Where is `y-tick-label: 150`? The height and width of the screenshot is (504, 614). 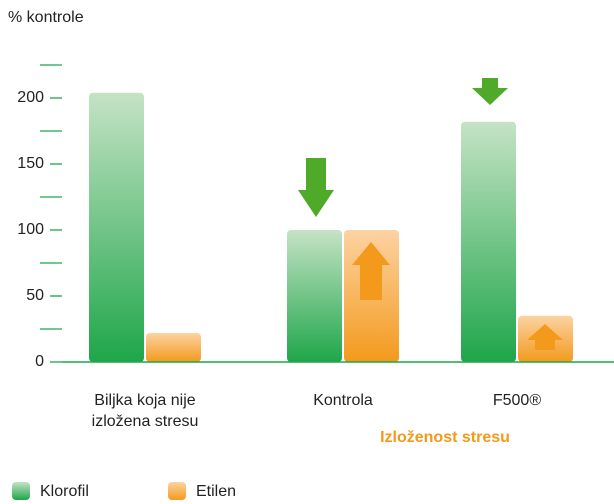 y-tick-label: 150 is located at coordinates (30, 163).